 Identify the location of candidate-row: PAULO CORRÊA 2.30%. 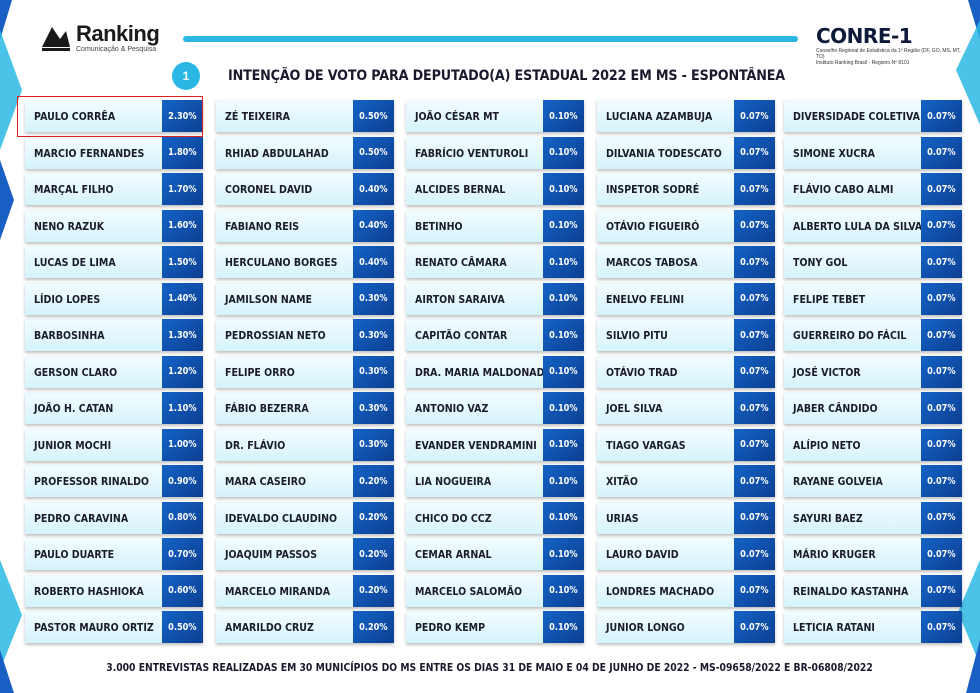
(114, 116).